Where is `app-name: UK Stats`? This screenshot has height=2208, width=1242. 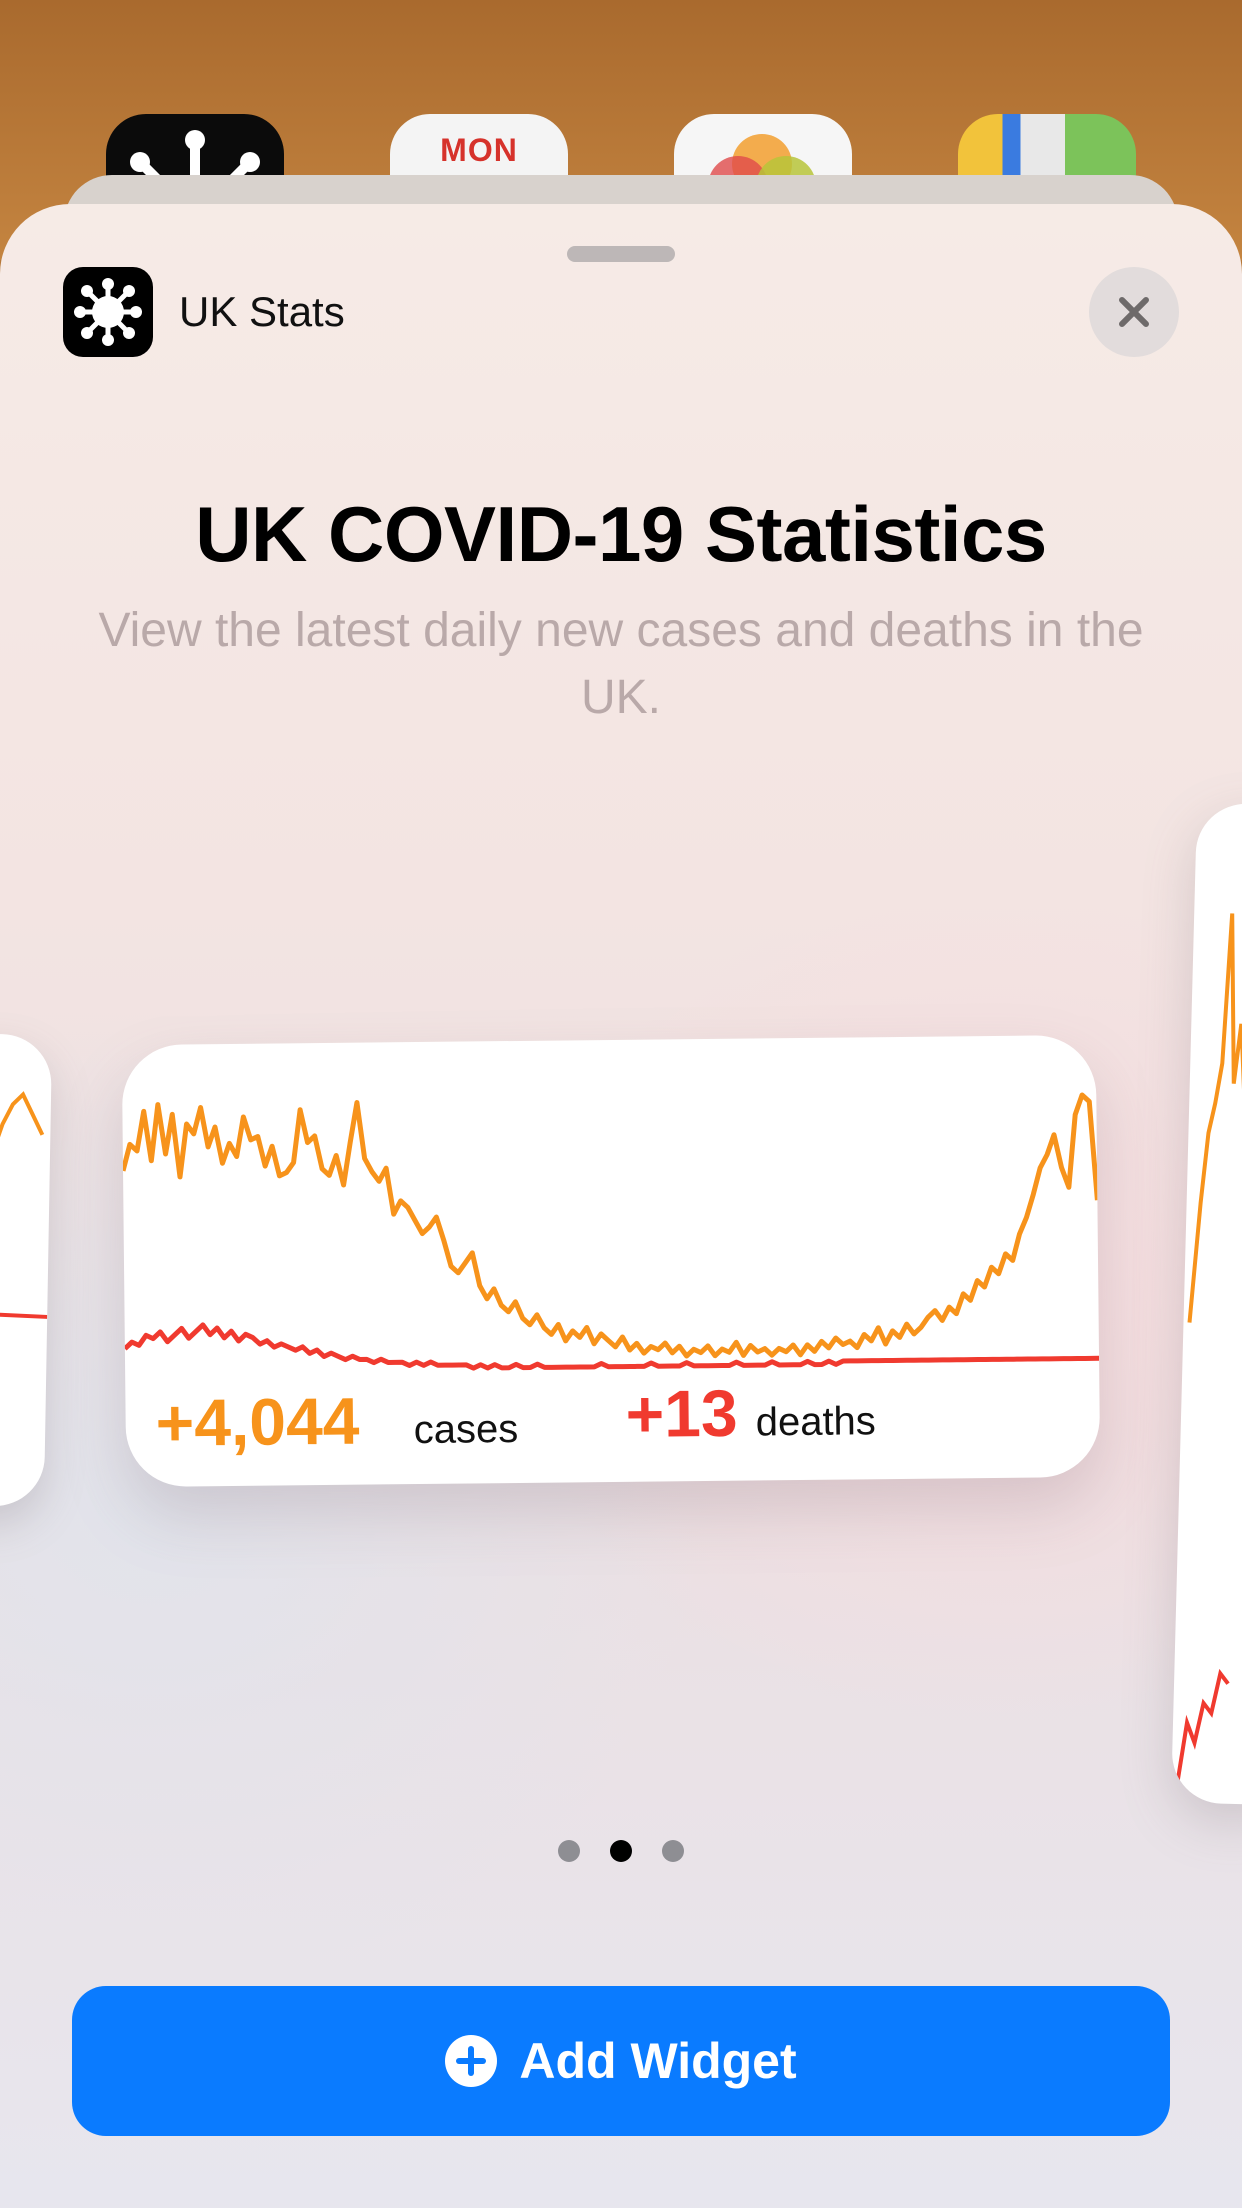
app-name: UK Stats is located at coordinates (262, 311).